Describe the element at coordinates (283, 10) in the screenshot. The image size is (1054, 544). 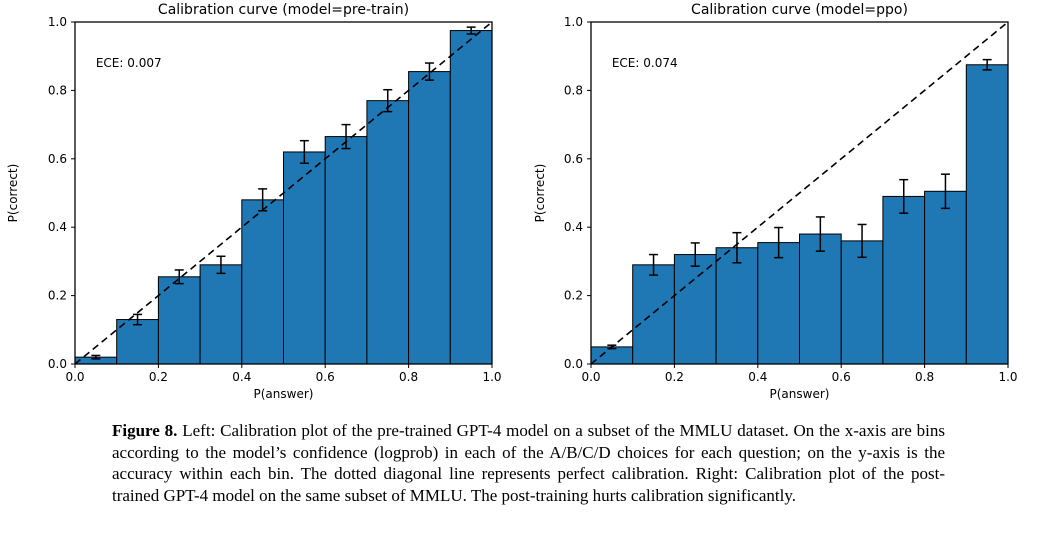
I see `chart-title: Calibration curve (model=pre-train)` at that location.